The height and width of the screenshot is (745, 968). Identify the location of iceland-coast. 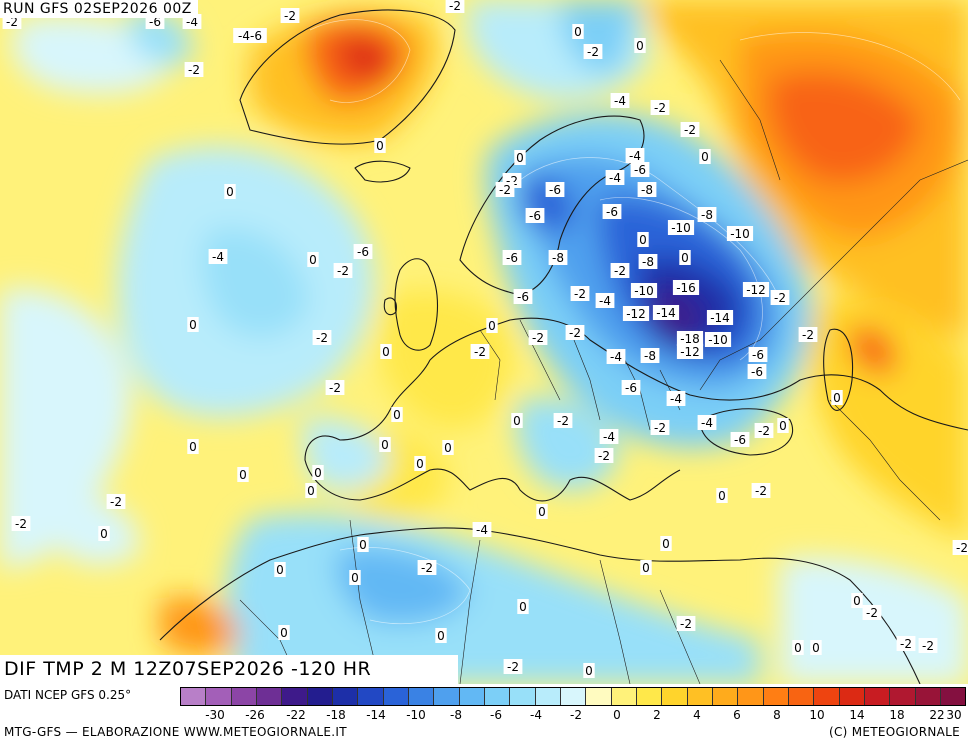
(382, 171).